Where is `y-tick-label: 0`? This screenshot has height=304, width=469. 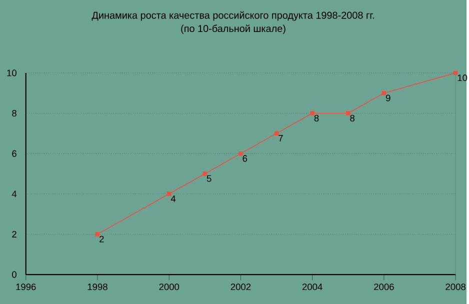
y-tick-label: 0 is located at coordinates (14, 274).